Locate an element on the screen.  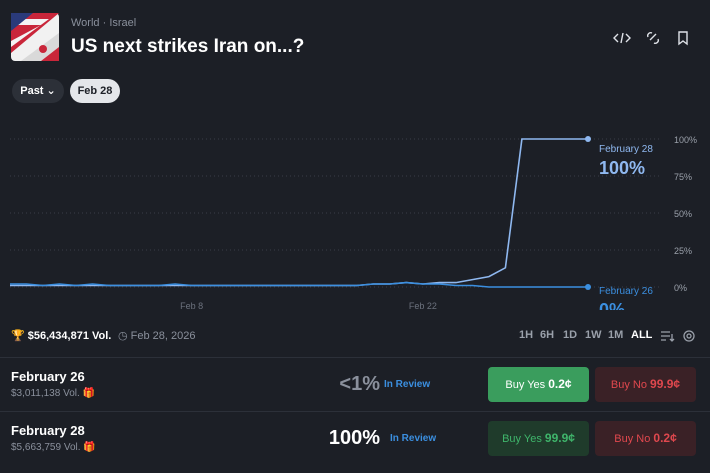
breadcrumb-item: Israel is located at coordinates (123, 23).